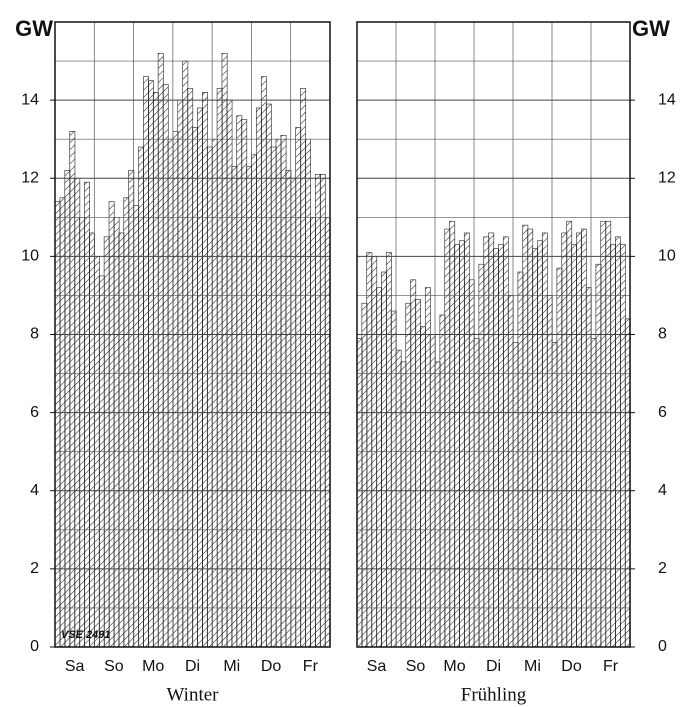  What do you see at coordinates (667, 99) in the screenshot?
I see `y-tick-label: 14` at bounding box center [667, 99].